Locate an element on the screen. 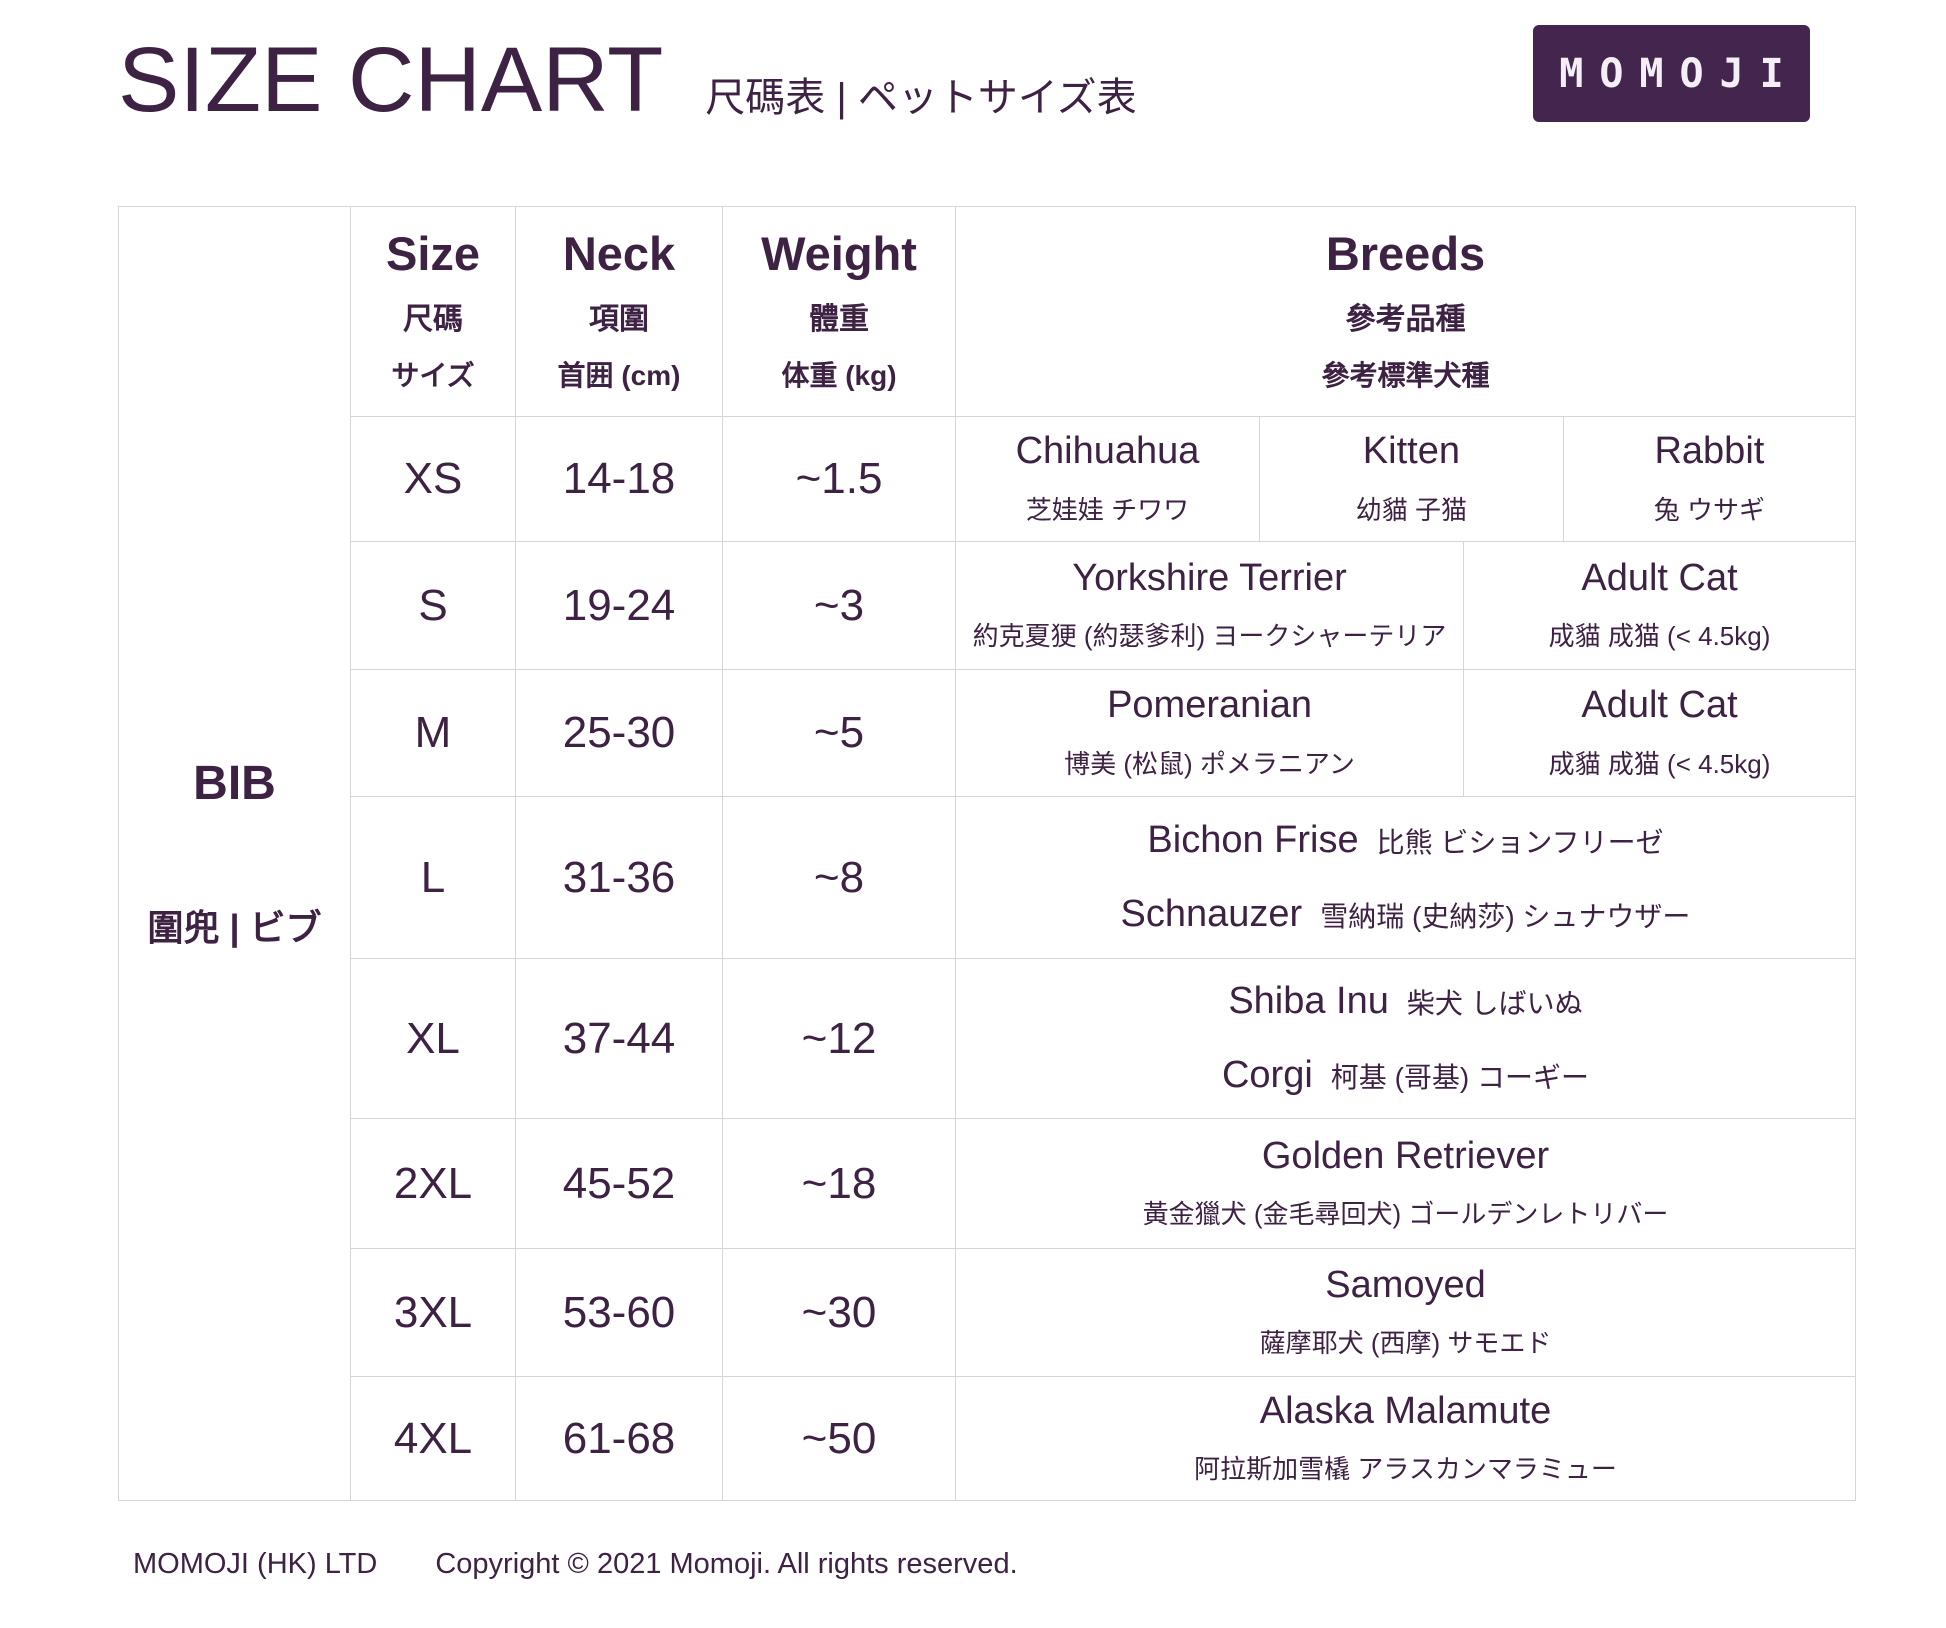 Image resolution: width=1946 pixels, height=1628 pixels. product-label: BIB 圍兜 | ビブ is located at coordinates (234, 853).